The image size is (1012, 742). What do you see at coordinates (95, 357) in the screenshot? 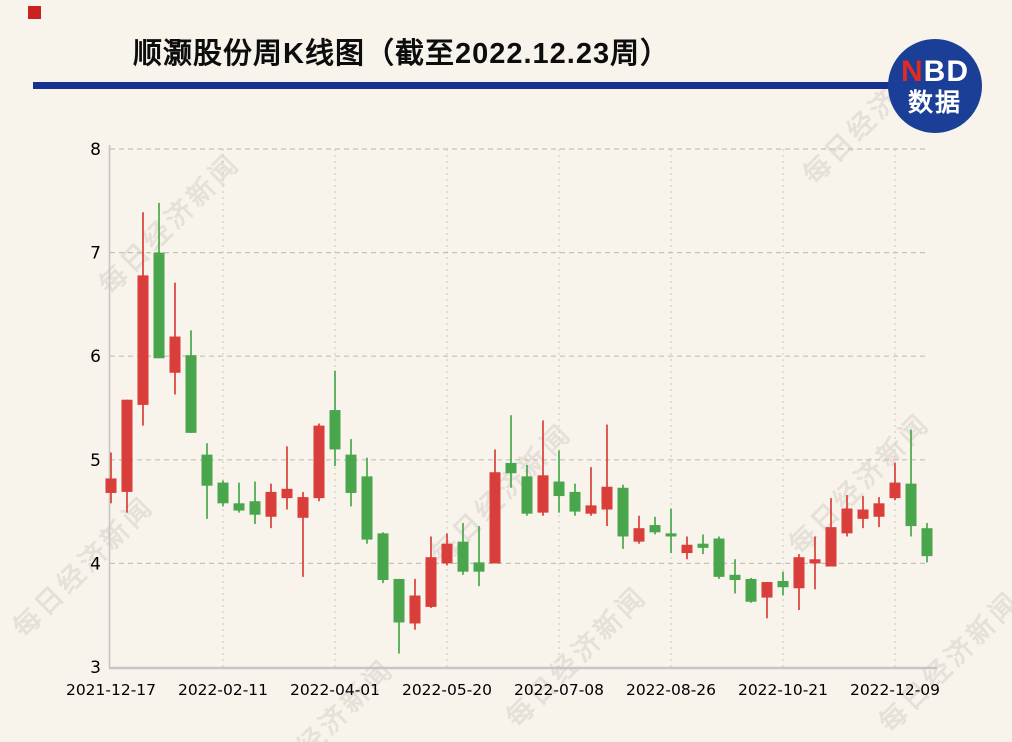
I see `svg-text: 6` at bounding box center [95, 357].